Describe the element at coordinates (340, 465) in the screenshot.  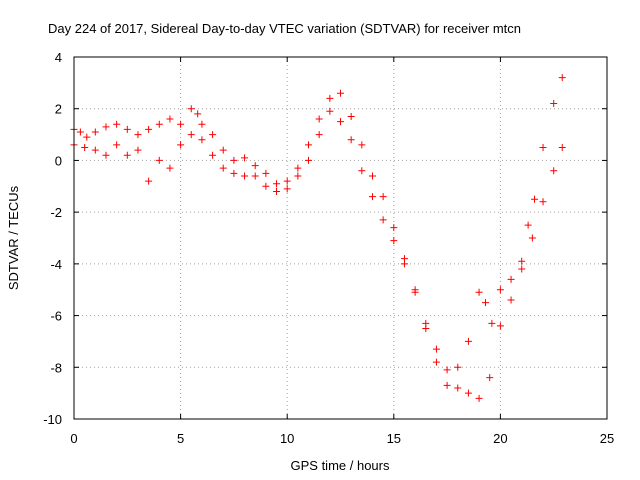
I see `x-axis-label: GPS time / hours` at that location.